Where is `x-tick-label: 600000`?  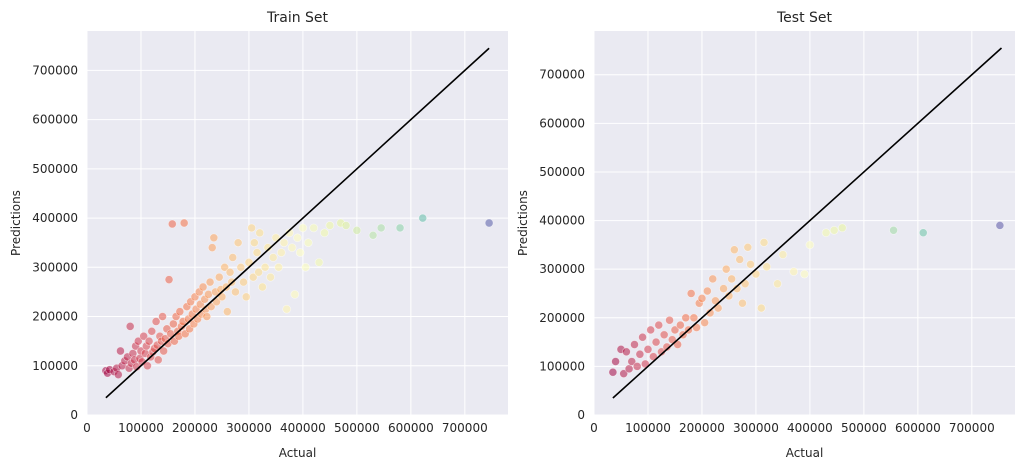
x-tick-label: 600000 is located at coordinates (918, 428).